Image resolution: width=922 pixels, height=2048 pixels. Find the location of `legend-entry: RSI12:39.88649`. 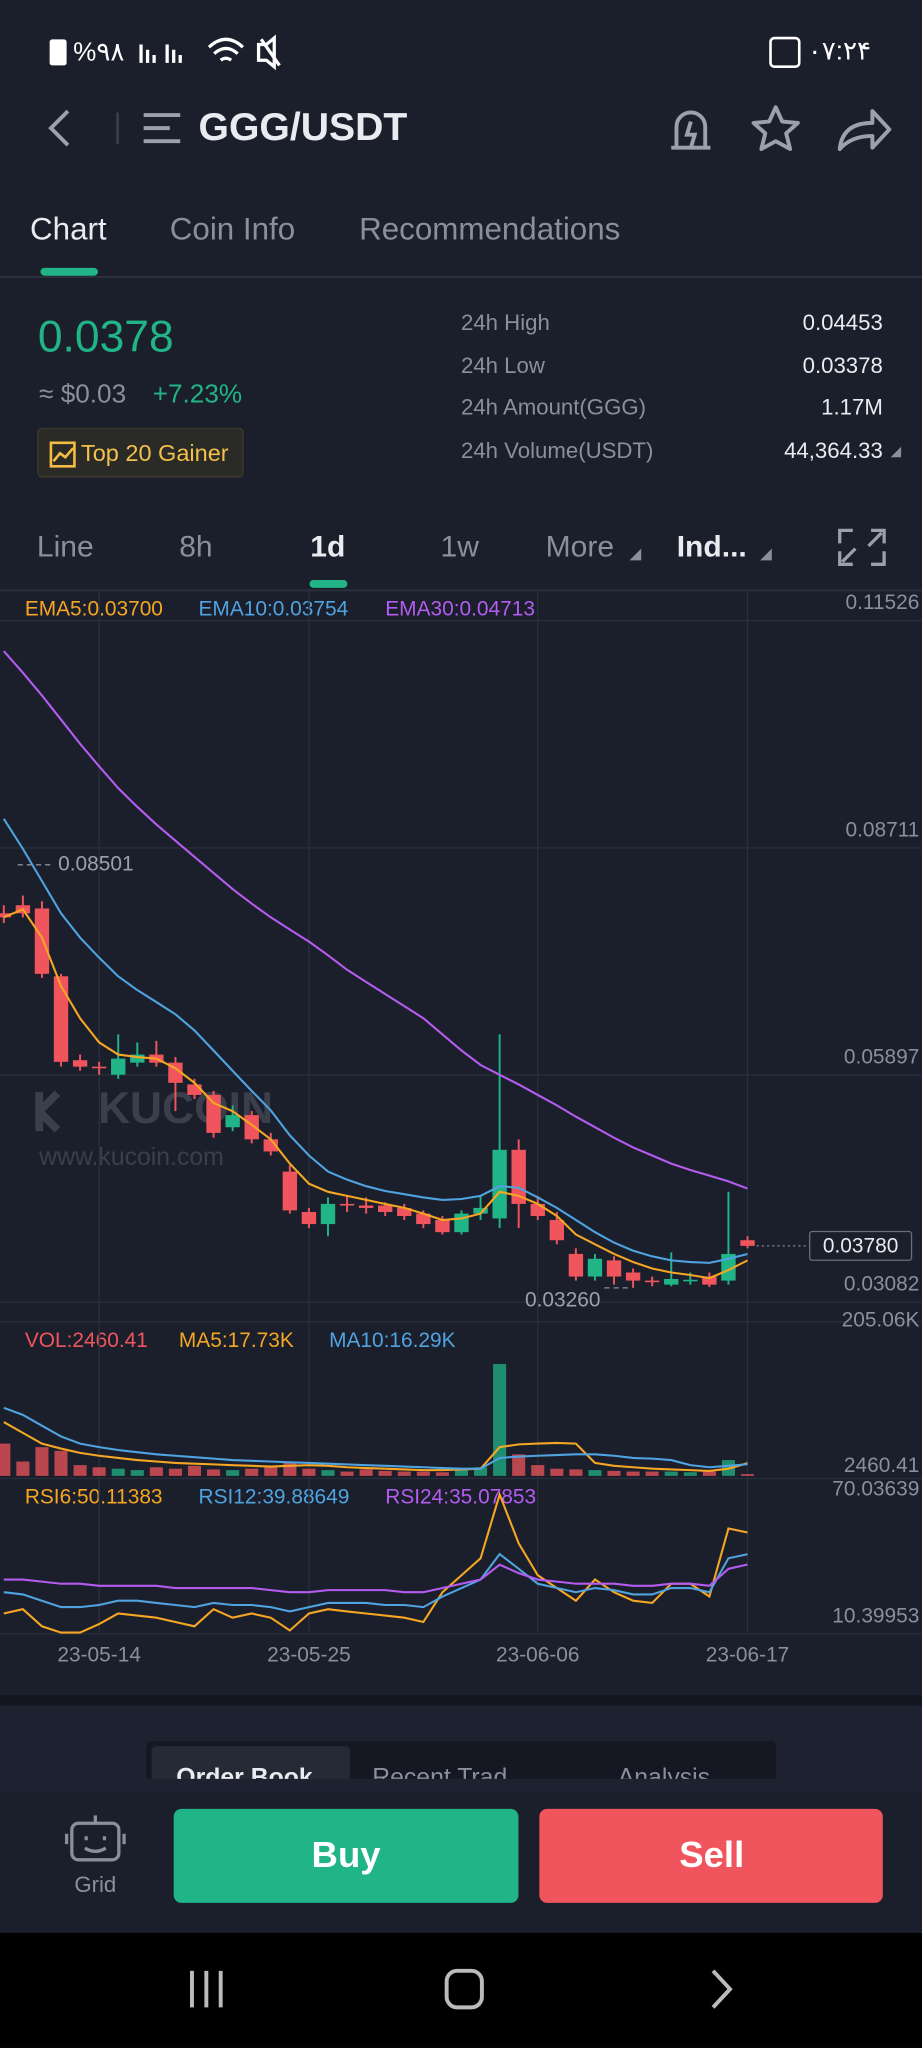

legend-entry: RSI12:39.88649 is located at coordinates (274, 1497).